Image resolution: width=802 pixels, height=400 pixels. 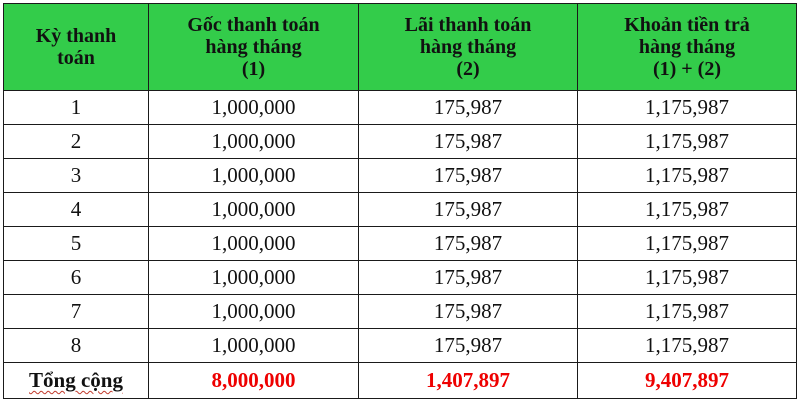 I want to click on table-row: 6 1,000,000 175,987 1,175,987, so click(x=400, y=277).